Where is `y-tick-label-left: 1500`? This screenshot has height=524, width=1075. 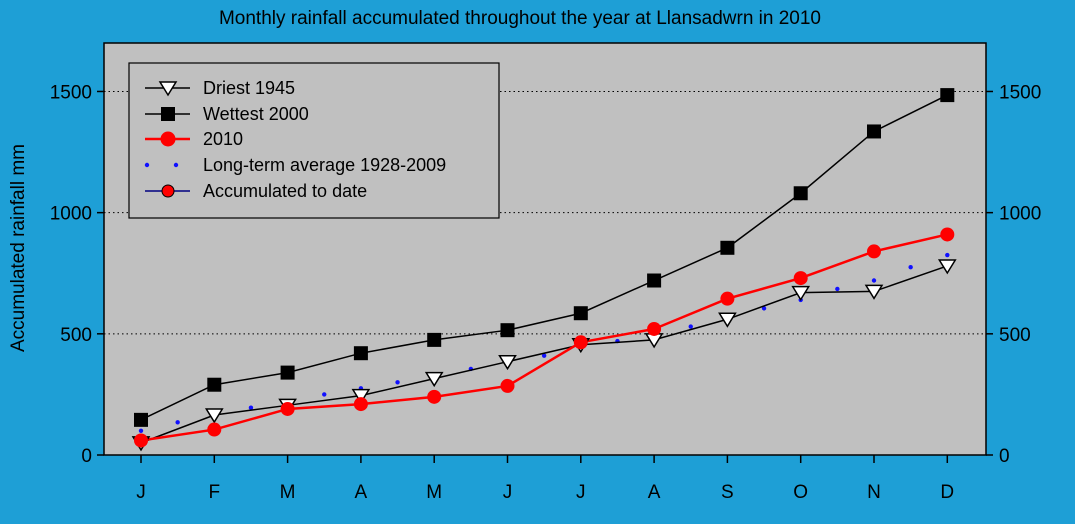 y-tick-label-left: 1500 is located at coordinates (71, 92).